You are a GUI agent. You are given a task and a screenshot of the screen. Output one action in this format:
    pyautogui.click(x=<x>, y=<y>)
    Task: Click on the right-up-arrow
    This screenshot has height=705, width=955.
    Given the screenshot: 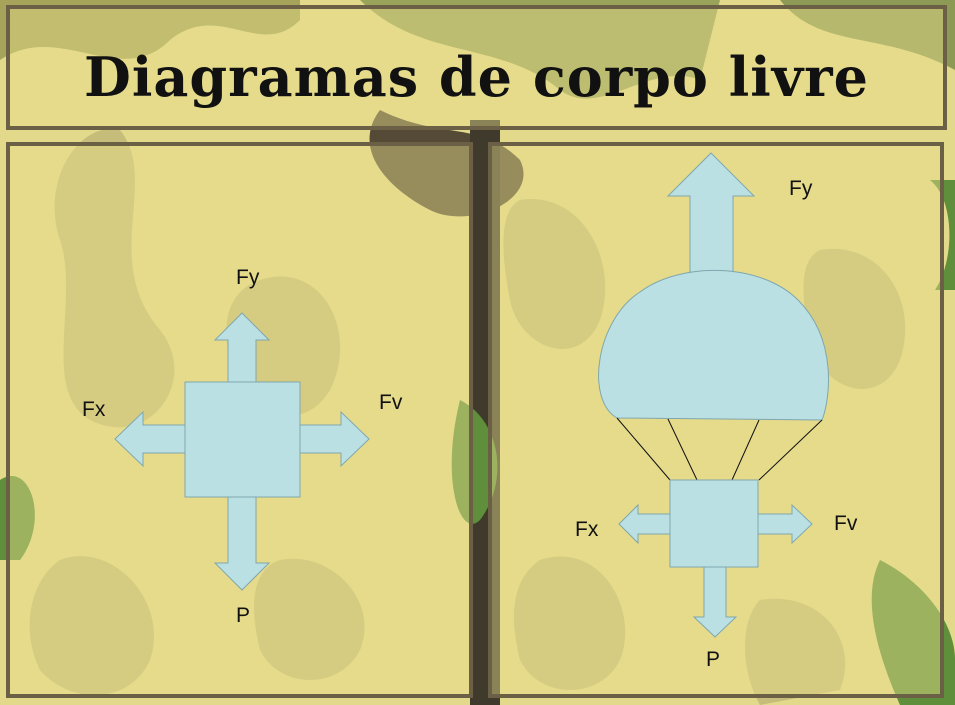 What is the action you would take?
    pyautogui.click(x=711, y=212)
    